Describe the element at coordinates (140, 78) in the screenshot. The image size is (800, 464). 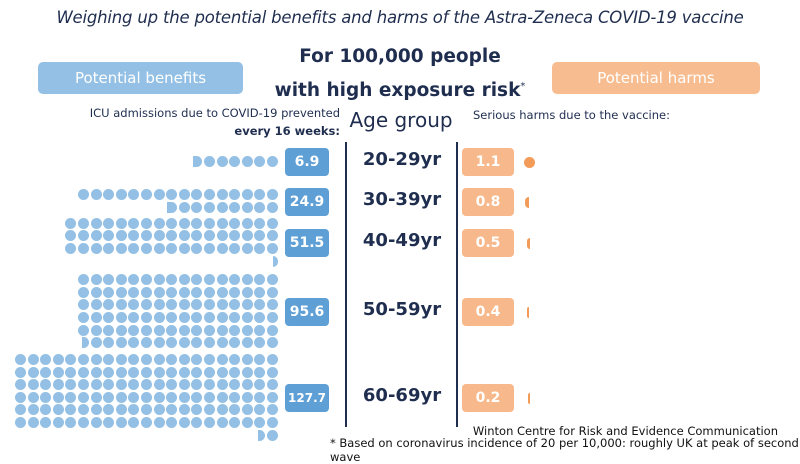
I see `benefits-header: Potential benefits` at that location.